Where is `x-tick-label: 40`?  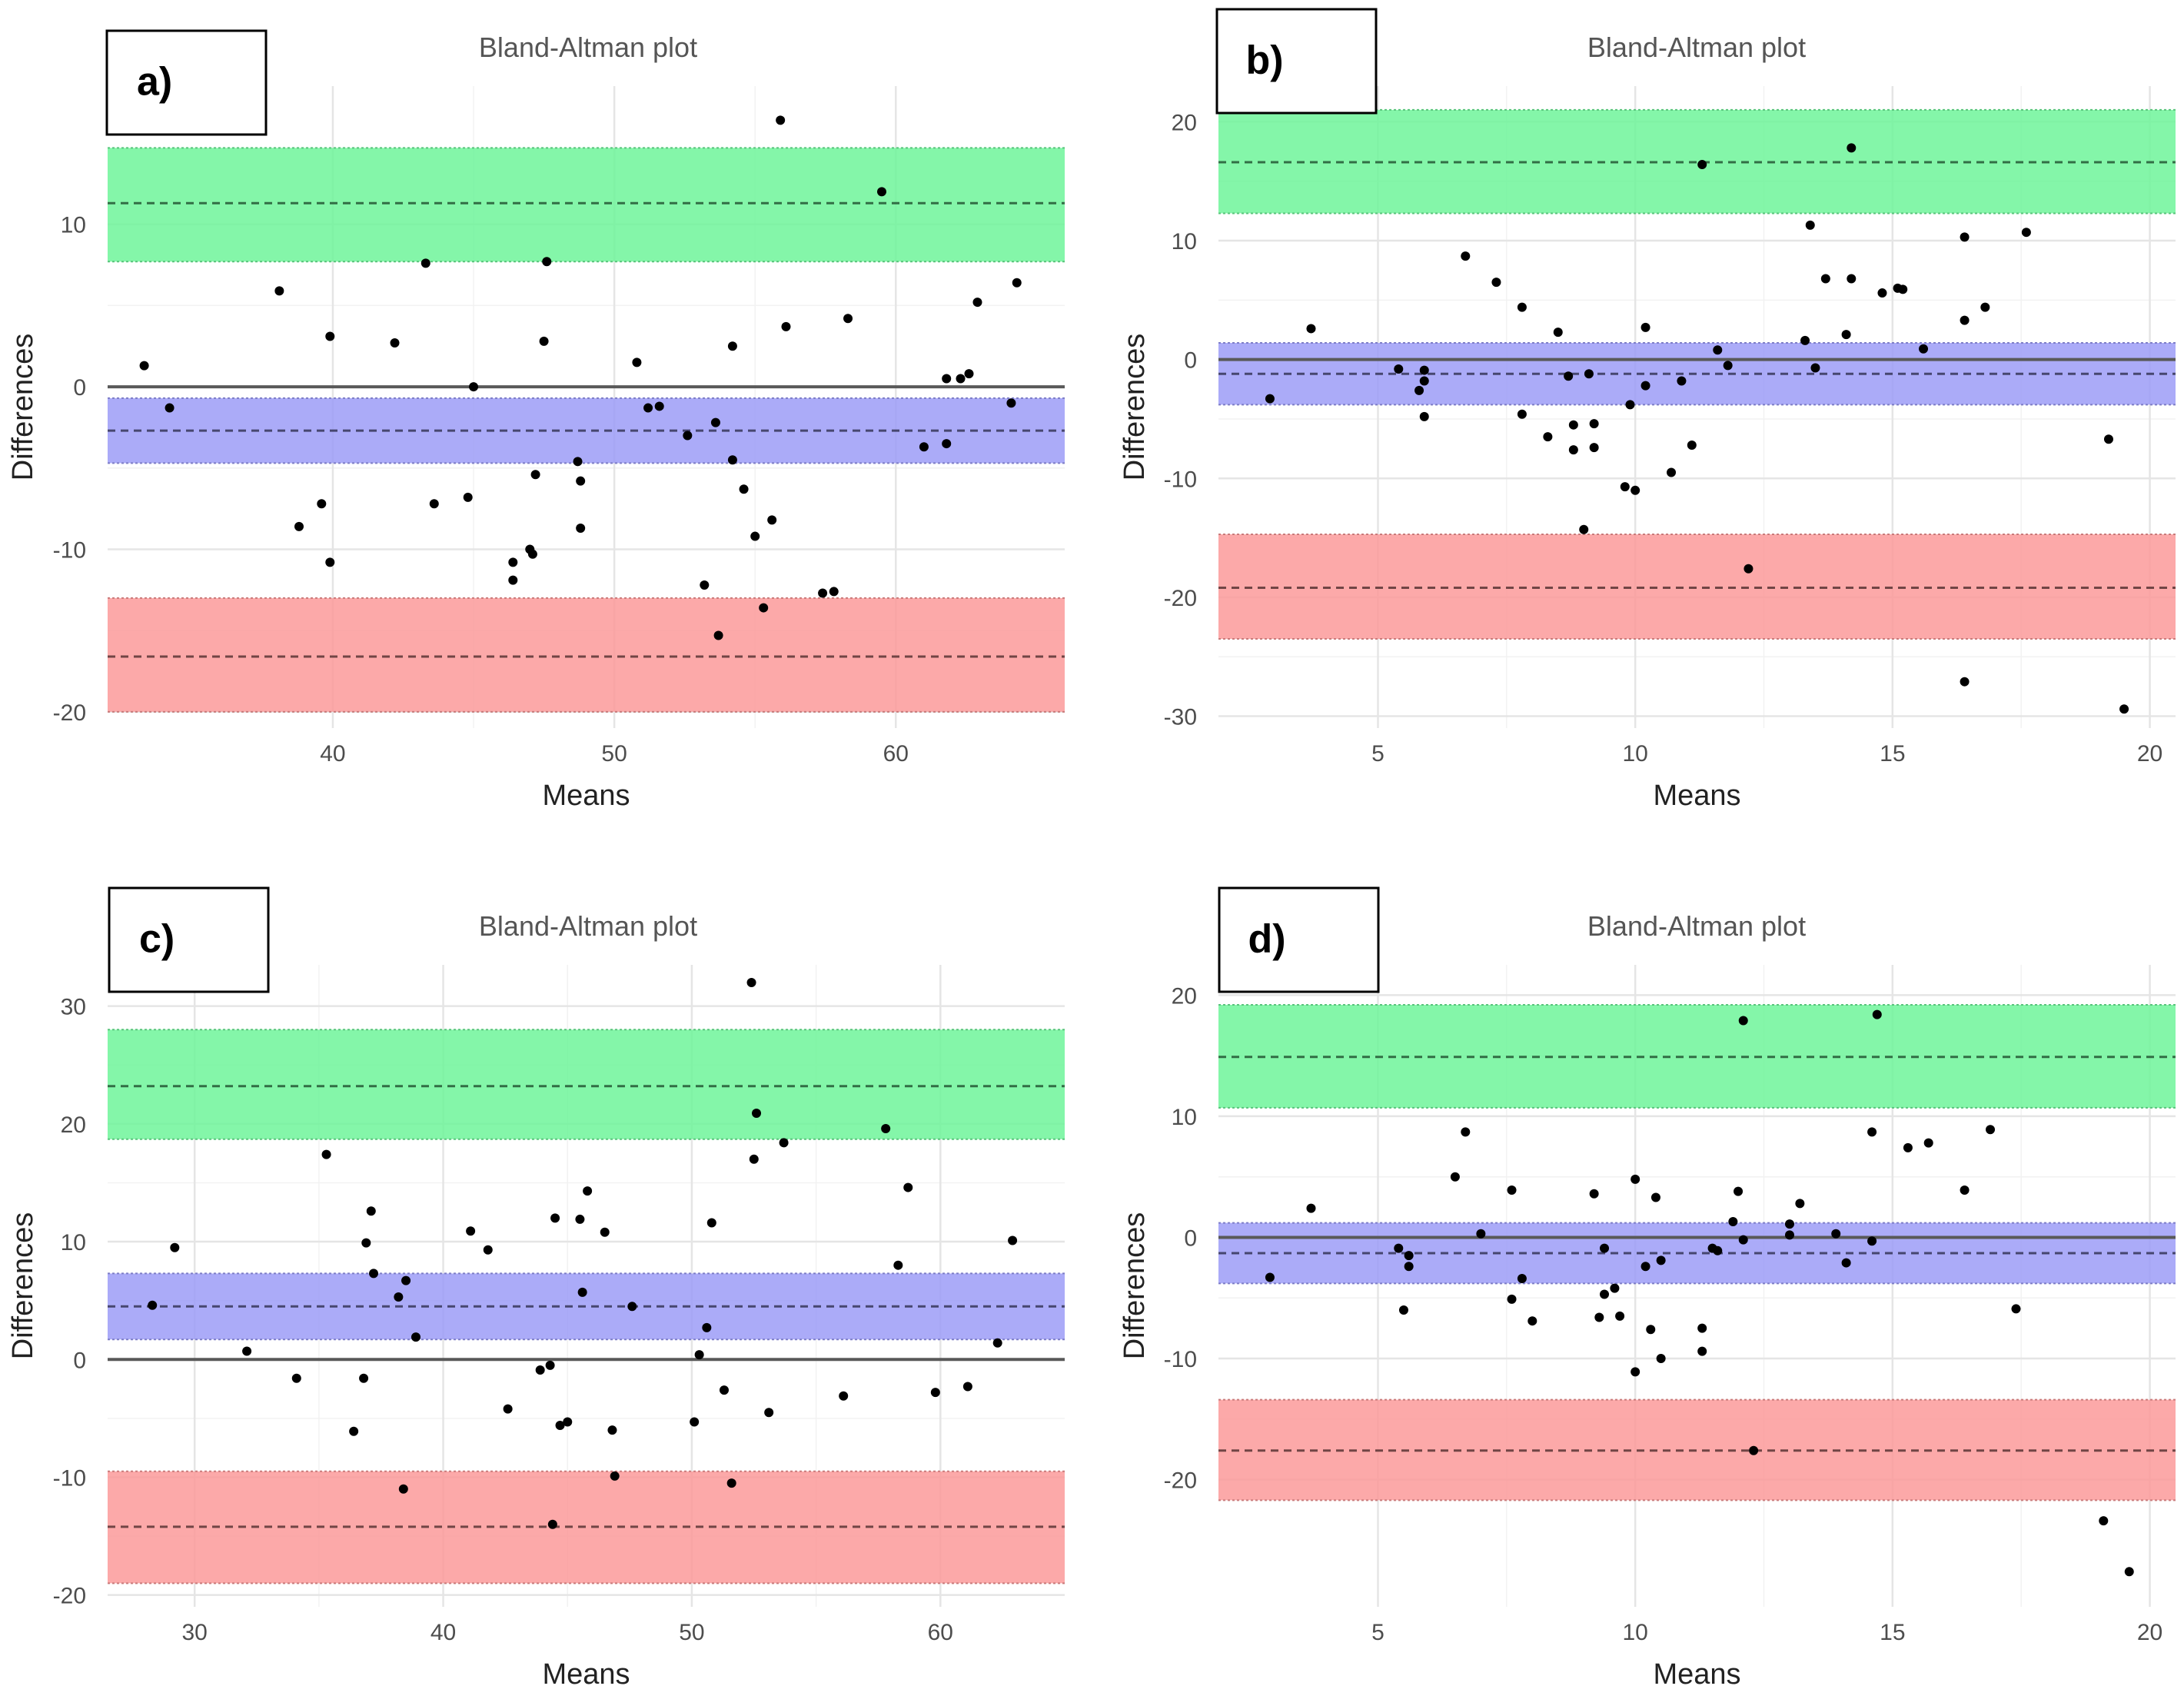 x-tick-label: 40 is located at coordinates (332, 754).